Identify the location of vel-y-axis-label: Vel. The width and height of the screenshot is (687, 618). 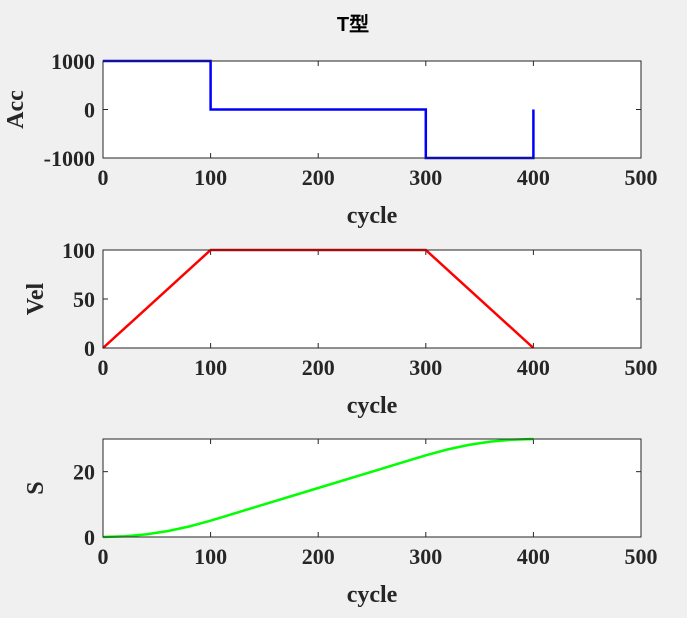
(36, 298).